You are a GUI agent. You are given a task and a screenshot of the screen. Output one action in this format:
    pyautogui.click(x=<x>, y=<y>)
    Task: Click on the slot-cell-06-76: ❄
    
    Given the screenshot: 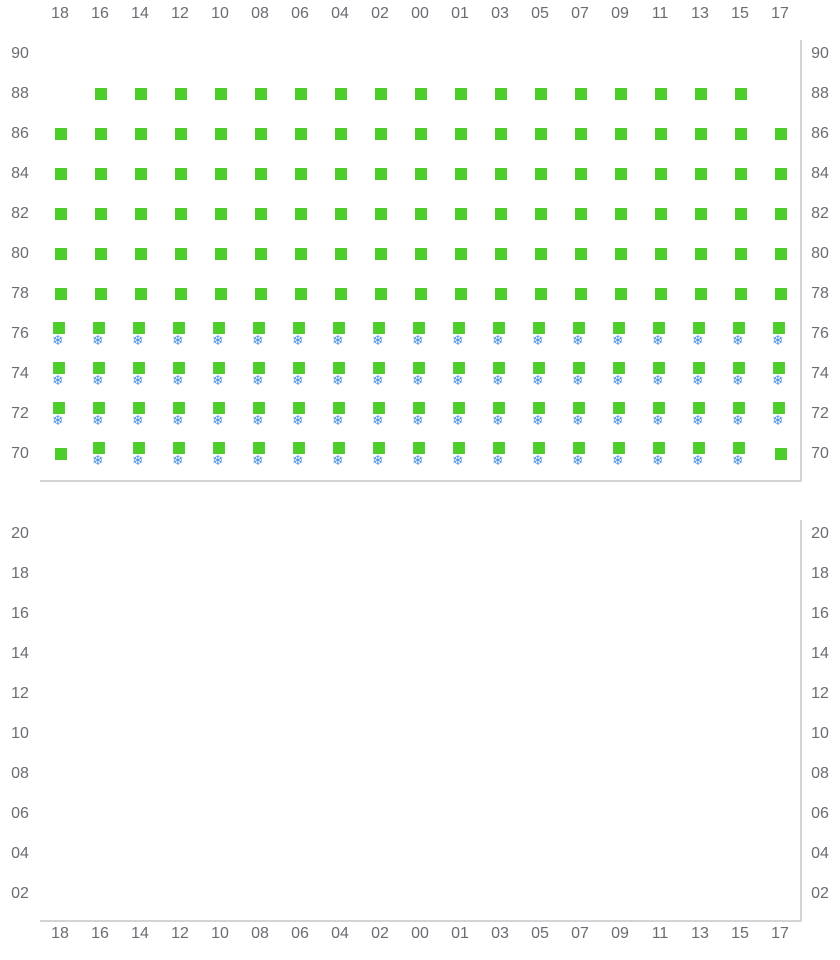 What is the action you would take?
    pyautogui.click(x=301, y=341)
    